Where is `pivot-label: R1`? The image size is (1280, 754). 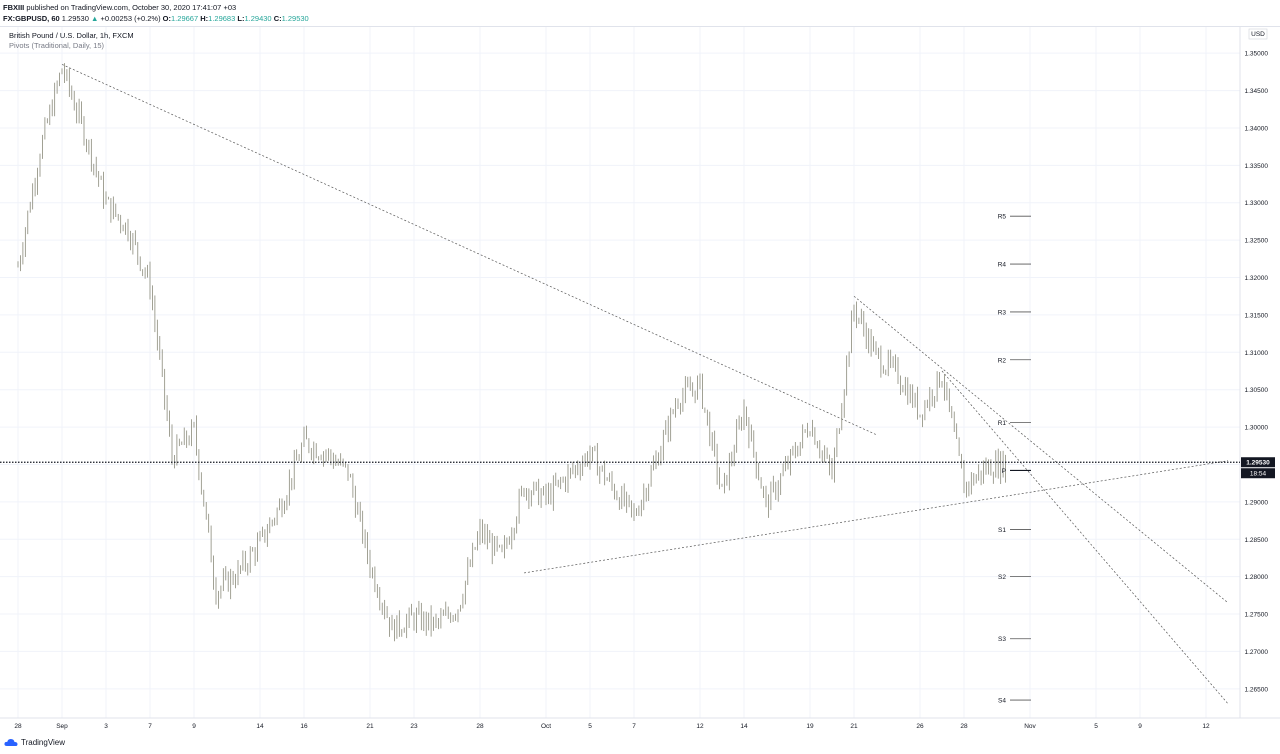
pivot-label: R1 is located at coordinates (1002, 423).